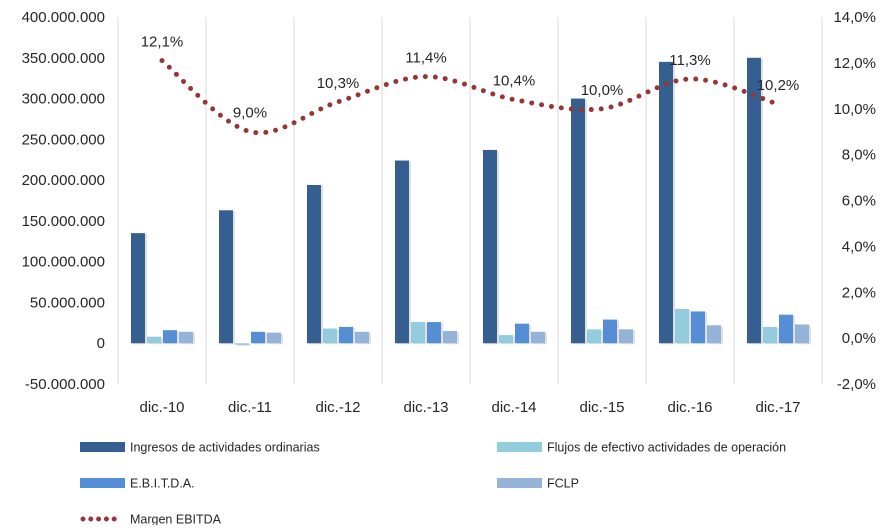 The width and height of the screenshot is (881, 530). I want to click on right-tick-label: 14,0%, so click(854, 17).